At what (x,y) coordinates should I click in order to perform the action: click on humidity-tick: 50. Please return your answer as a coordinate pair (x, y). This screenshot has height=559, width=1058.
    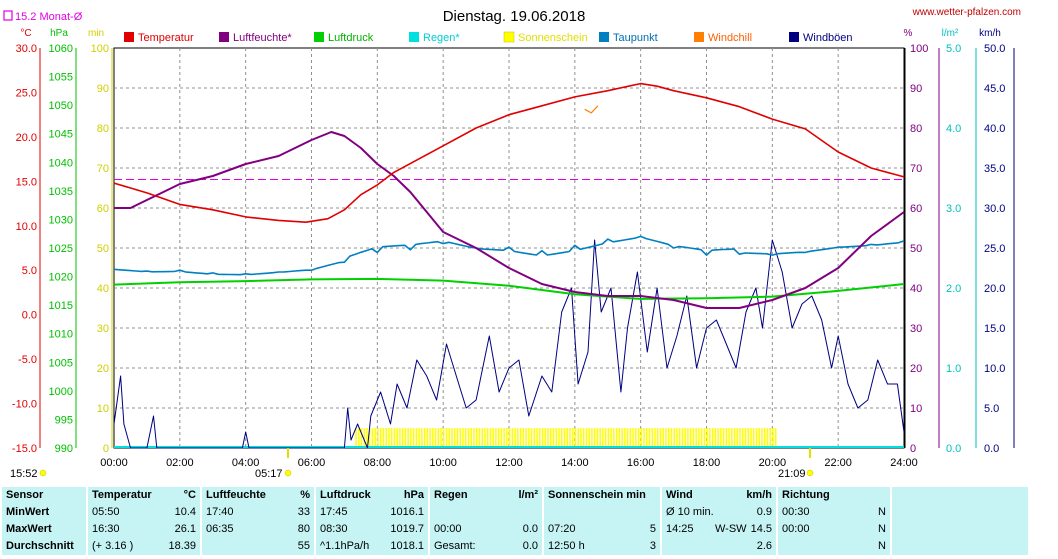
    Looking at the image, I should click on (916, 249).